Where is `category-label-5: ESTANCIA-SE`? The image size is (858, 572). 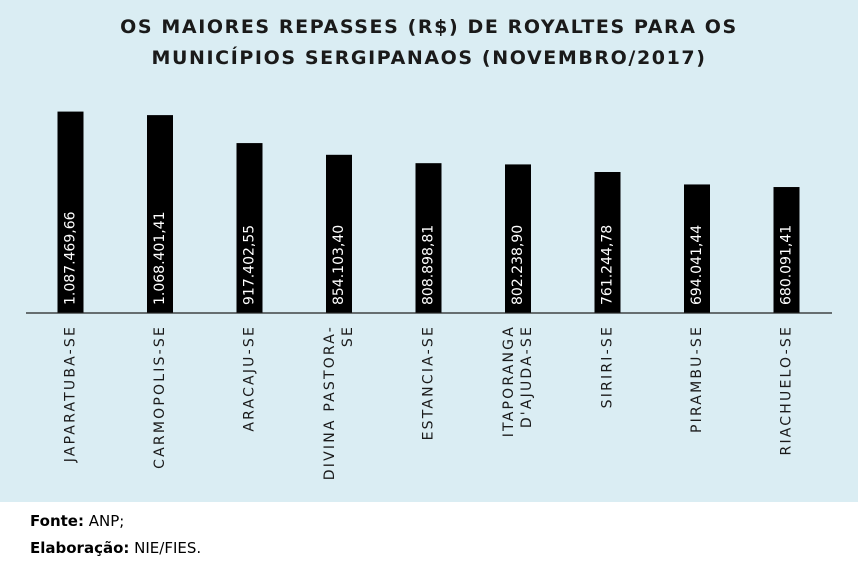
category-label-5: ESTANCIA-SE is located at coordinates (429, 382).